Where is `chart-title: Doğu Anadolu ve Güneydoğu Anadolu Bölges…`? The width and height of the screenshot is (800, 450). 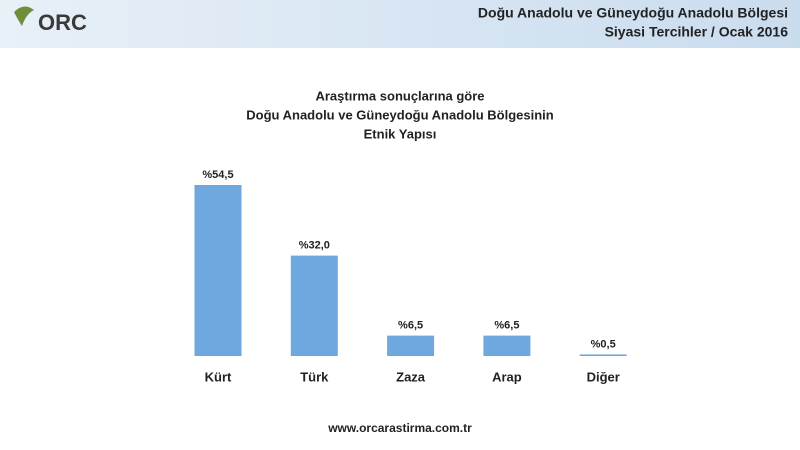
chart-title: Doğu Anadolu ve Güneydoğu Anadolu Bölges… is located at coordinates (399, 114).